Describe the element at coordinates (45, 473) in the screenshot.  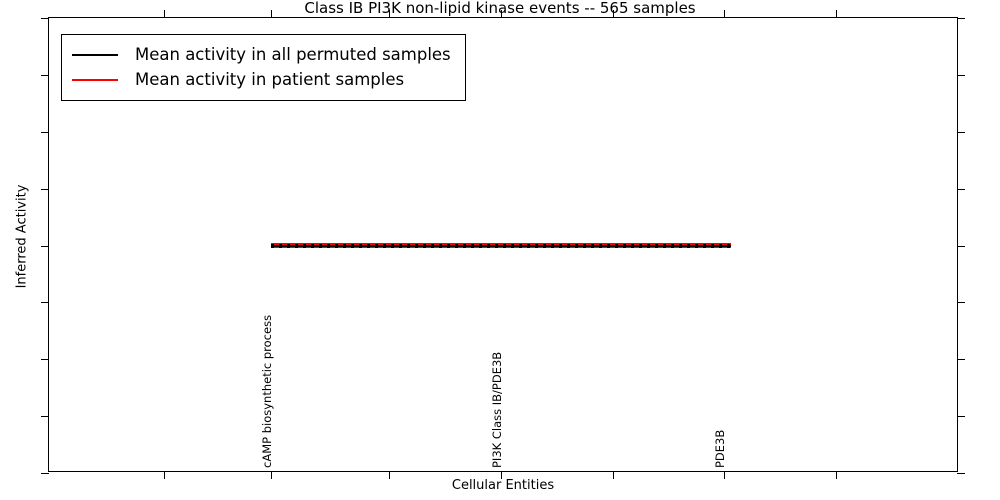
I see `y-tick-neg4` at that location.